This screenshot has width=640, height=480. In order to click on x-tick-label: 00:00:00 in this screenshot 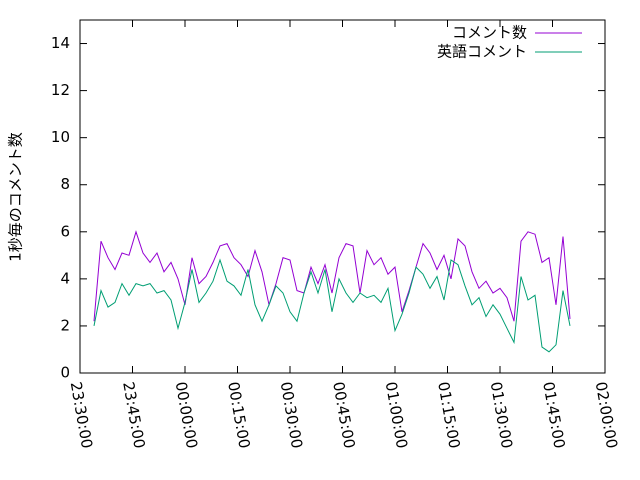, I will do `click(186, 414)`.